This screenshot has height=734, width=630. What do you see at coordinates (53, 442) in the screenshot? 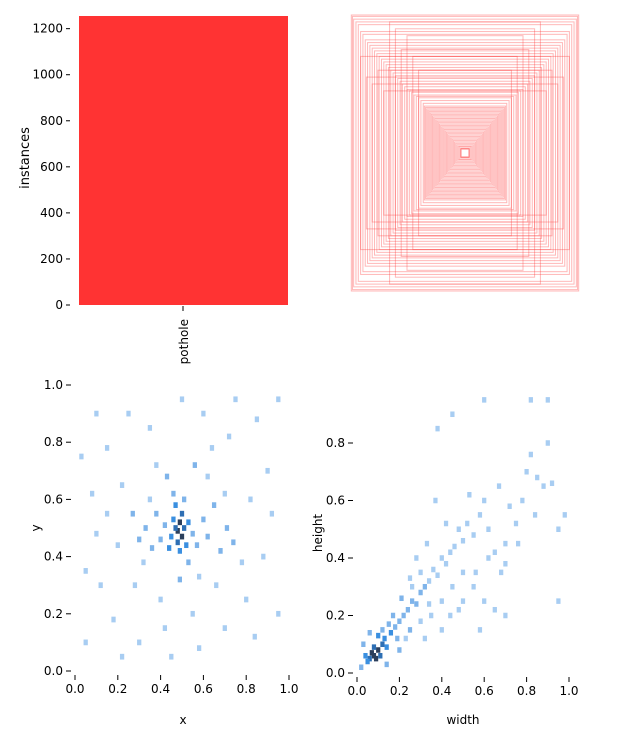
I see `y-tick-label: 0.8` at bounding box center [53, 442].